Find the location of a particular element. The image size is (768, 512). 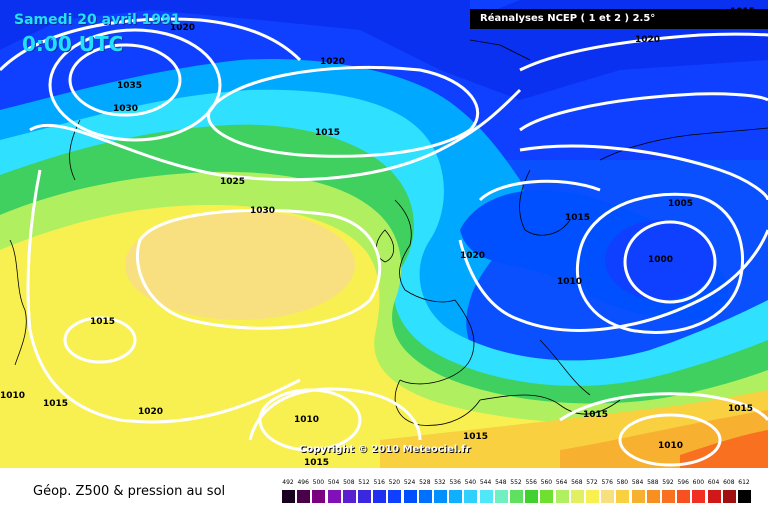

isobar-1020-top is located at coordinates (643, 52).